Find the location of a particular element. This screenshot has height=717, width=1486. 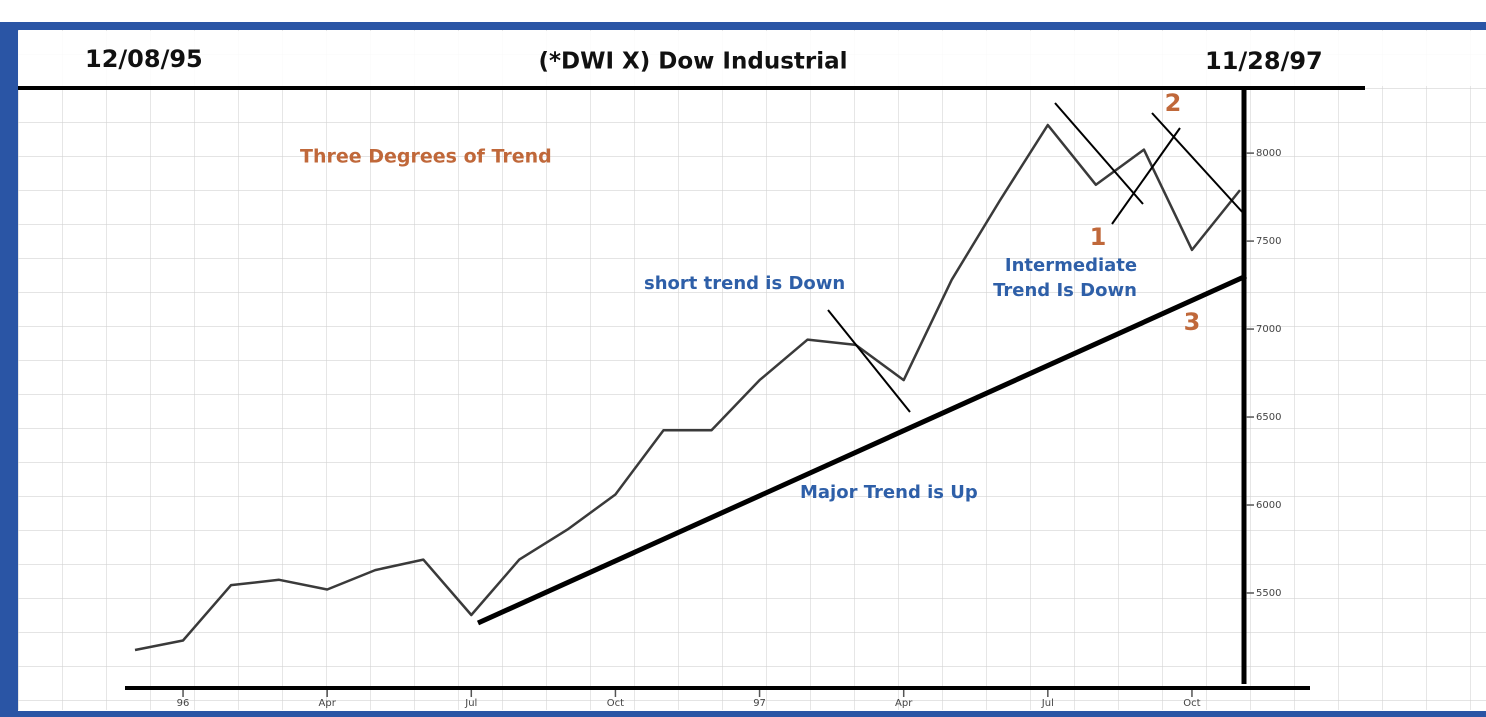

short-trend-line is located at coordinates (869, 361).